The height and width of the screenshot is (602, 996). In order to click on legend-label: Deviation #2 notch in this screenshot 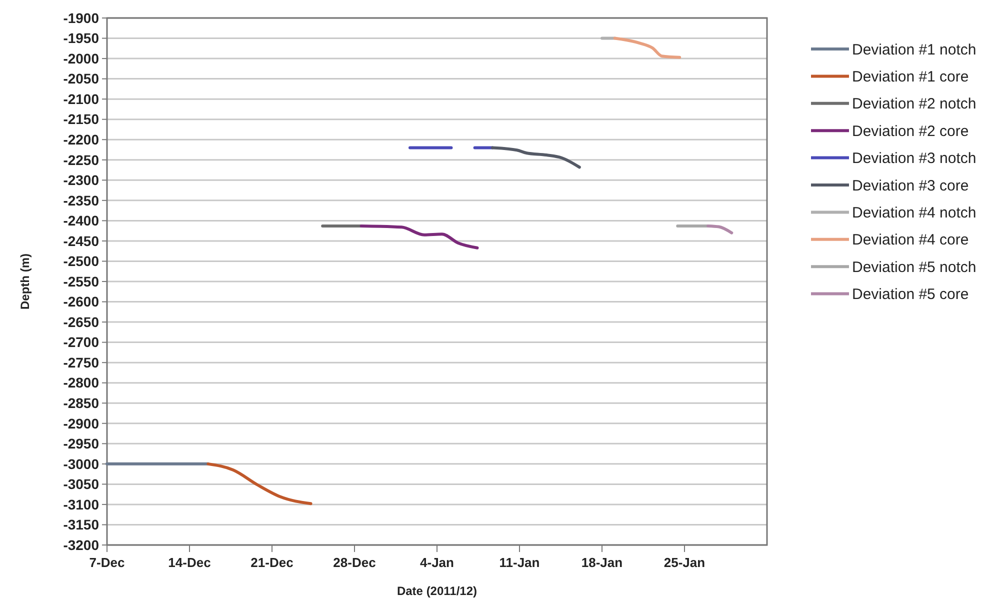, I will do `click(914, 104)`.